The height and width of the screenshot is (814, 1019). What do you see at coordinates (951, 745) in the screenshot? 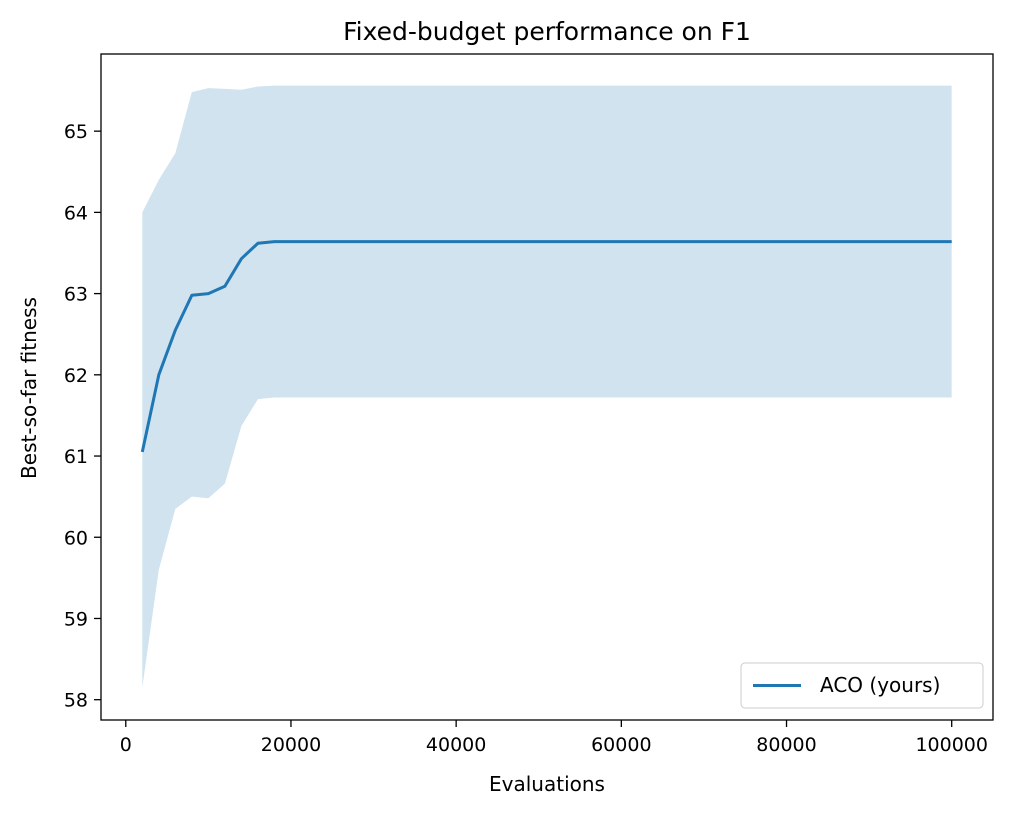
I see `x-tick-label: 100000` at bounding box center [951, 745].